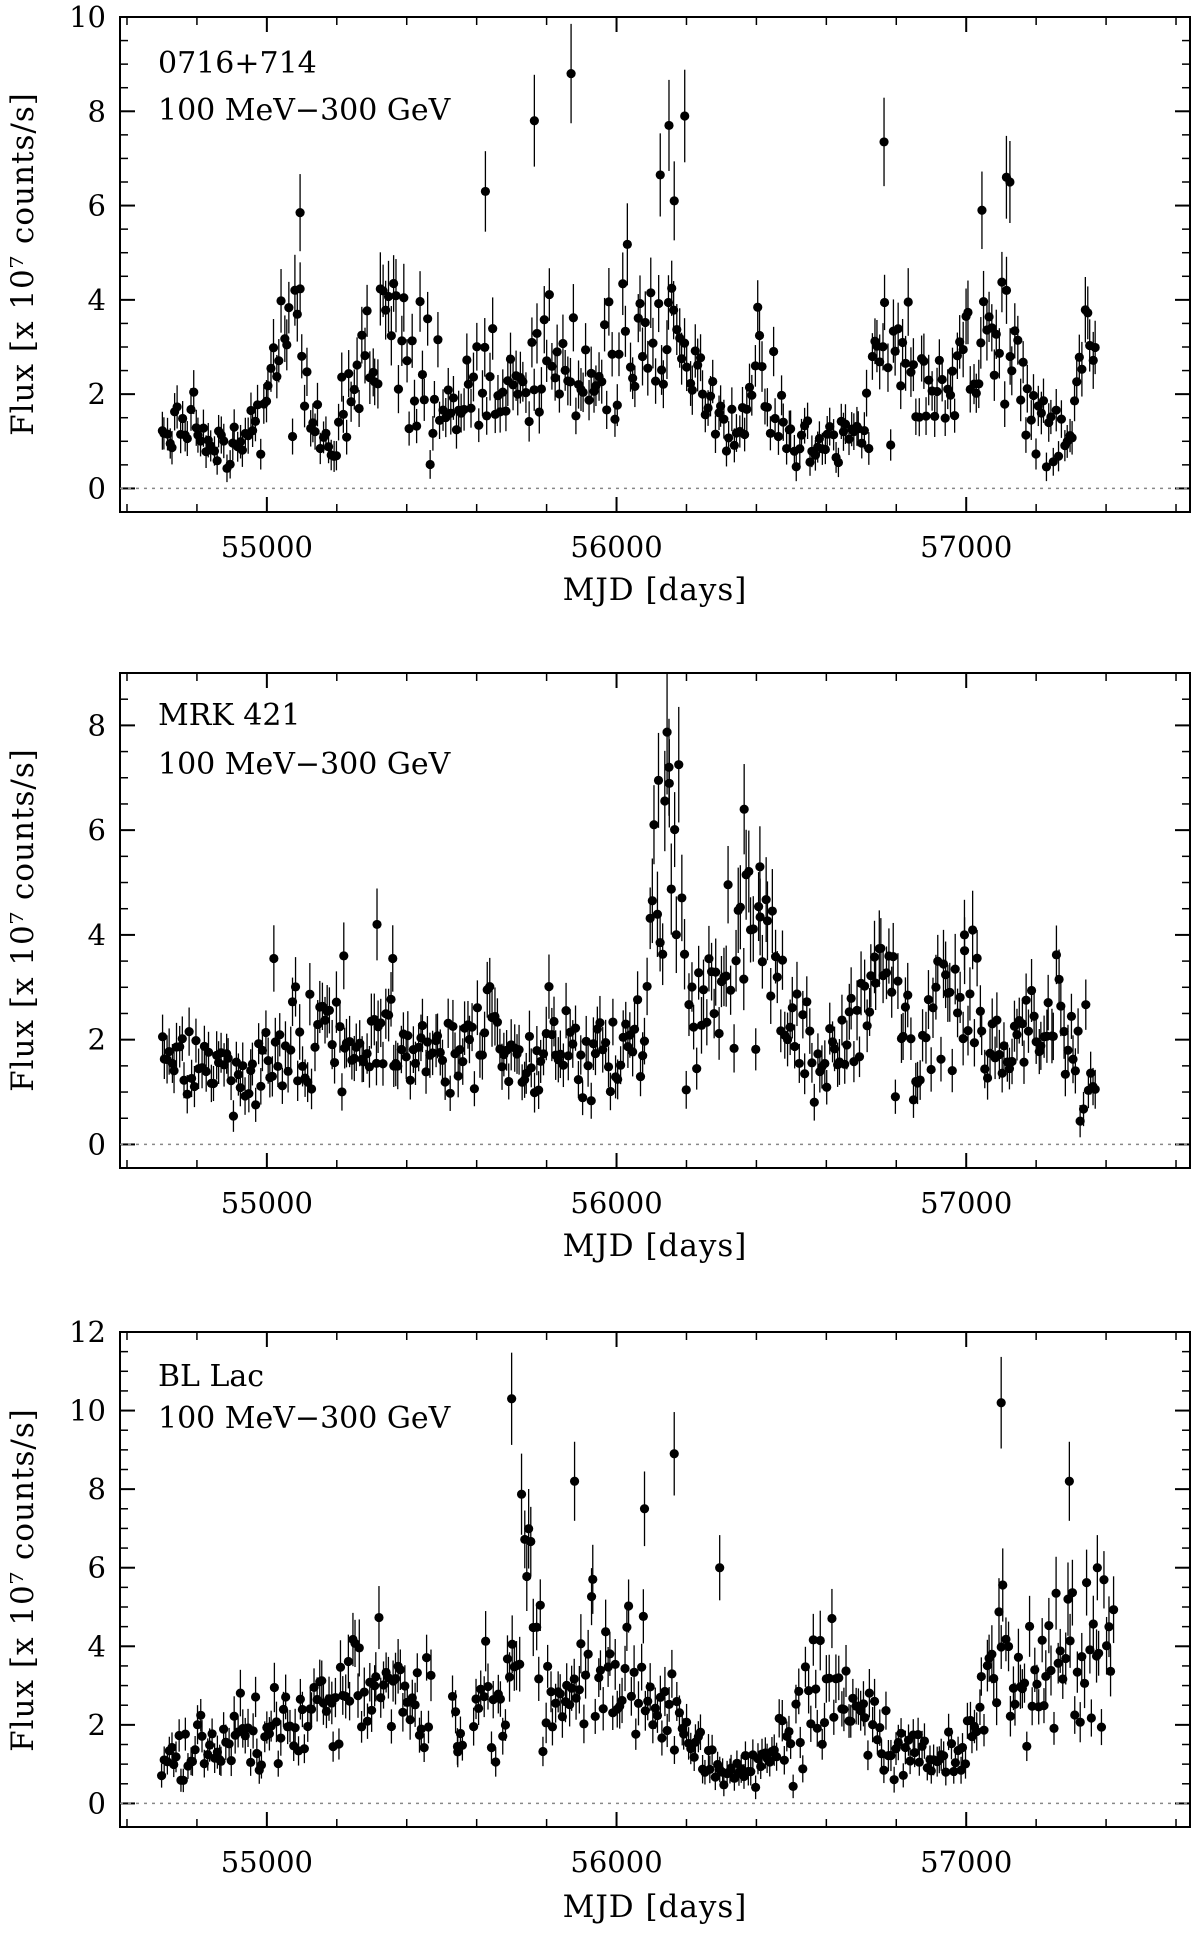 This screenshot has height=1942, width=1200. I want to click on y-tick-label: 8, so click(97, 725).